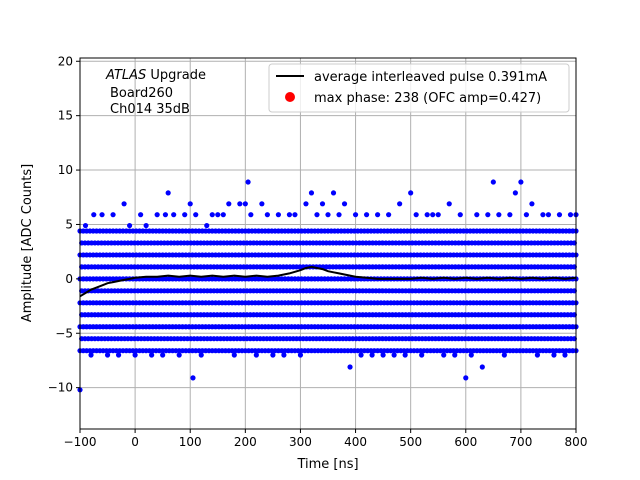 The image size is (640, 480). What do you see at coordinates (80, 442) in the screenshot?
I see `x-tick-label: −100` at bounding box center [80, 442].